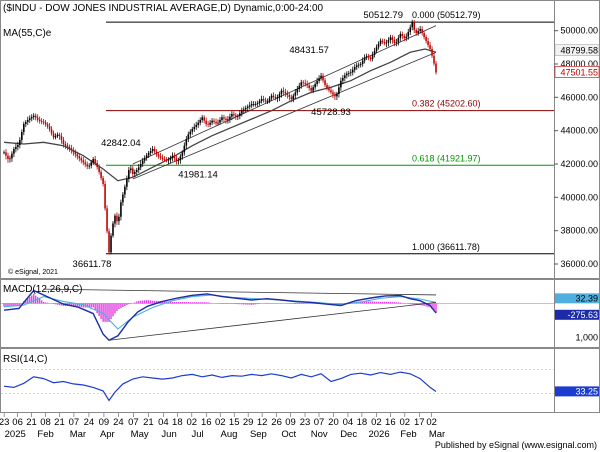 This screenshot has width=600, height=452. What do you see at coordinates (4, 422) in the screenshot?
I see `x-day-label: 23` at bounding box center [4, 422].